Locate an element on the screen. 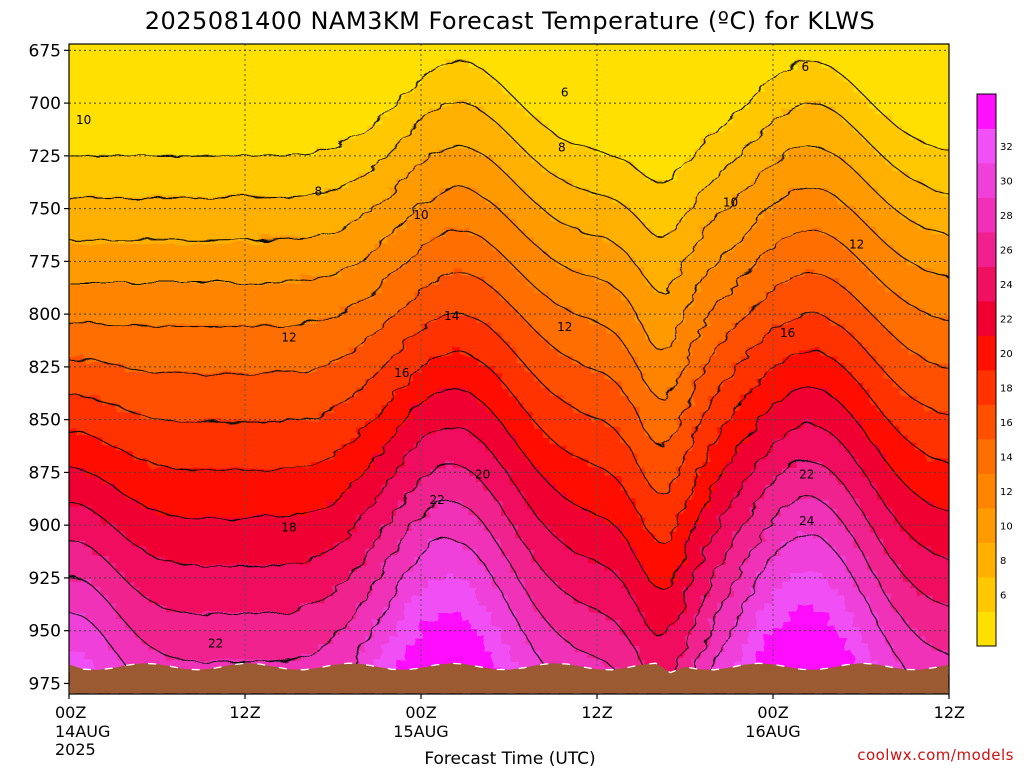 This screenshot has width=1024, height=768. colorbar-label: 28 is located at coordinates (1006, 216).